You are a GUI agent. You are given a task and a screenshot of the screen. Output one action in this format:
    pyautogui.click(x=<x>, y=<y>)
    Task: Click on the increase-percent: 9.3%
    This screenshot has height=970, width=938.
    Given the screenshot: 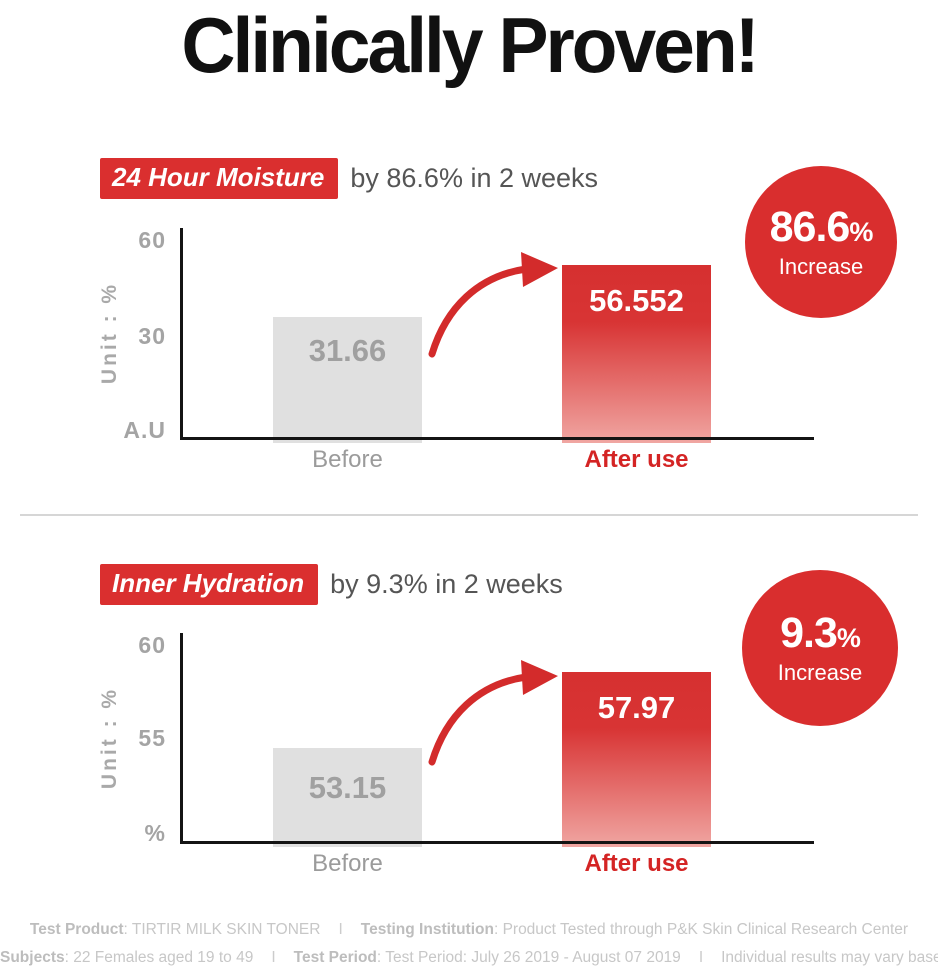 What is the action you would take?
    pyautogui.click(x=820, y=634)
    